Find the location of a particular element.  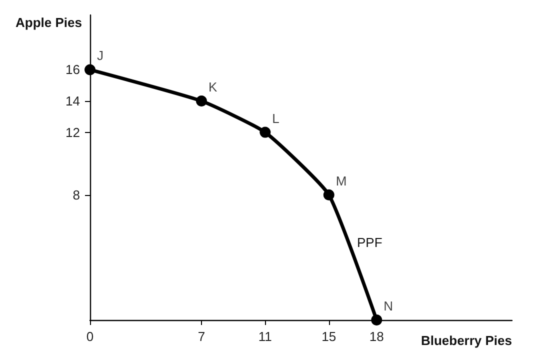

x-tick-label: 0 is located at coordinates (90, 336).